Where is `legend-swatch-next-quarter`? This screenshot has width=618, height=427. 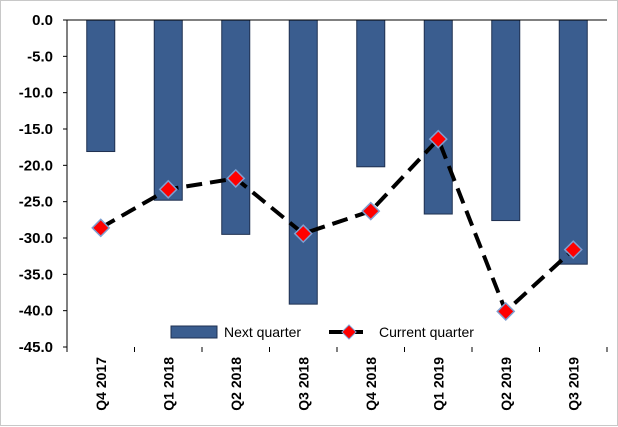
legend-swatch-next-quarter is located at coordinates (194, 332).